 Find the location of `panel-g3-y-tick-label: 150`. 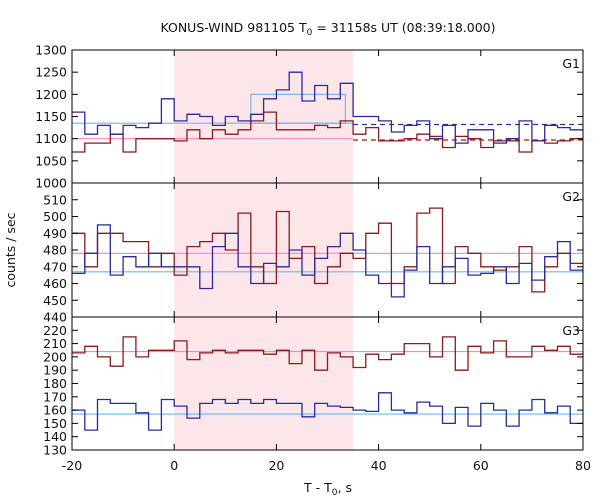

panel-g3-y-tick-label: 150 is located at coordinates (55, 423).